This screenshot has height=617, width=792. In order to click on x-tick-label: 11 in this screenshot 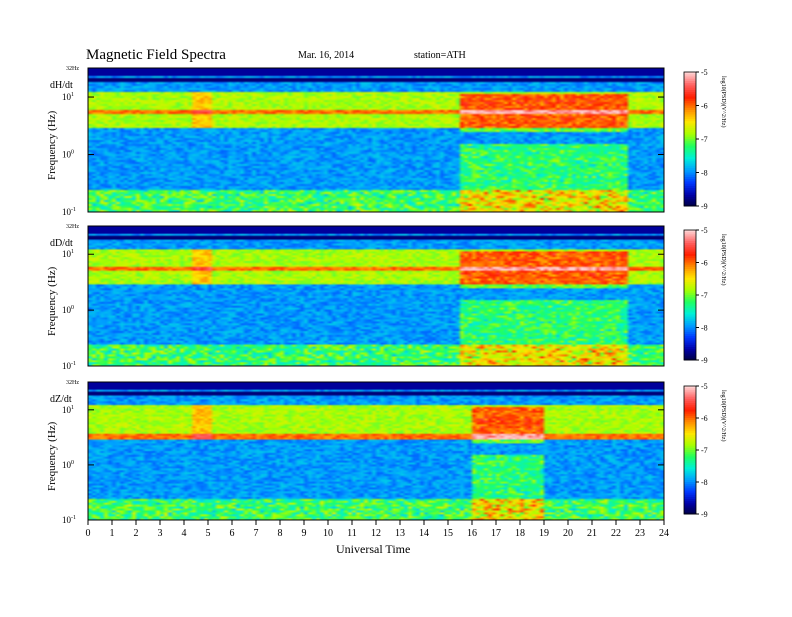, I will do `click(352, 533)`.